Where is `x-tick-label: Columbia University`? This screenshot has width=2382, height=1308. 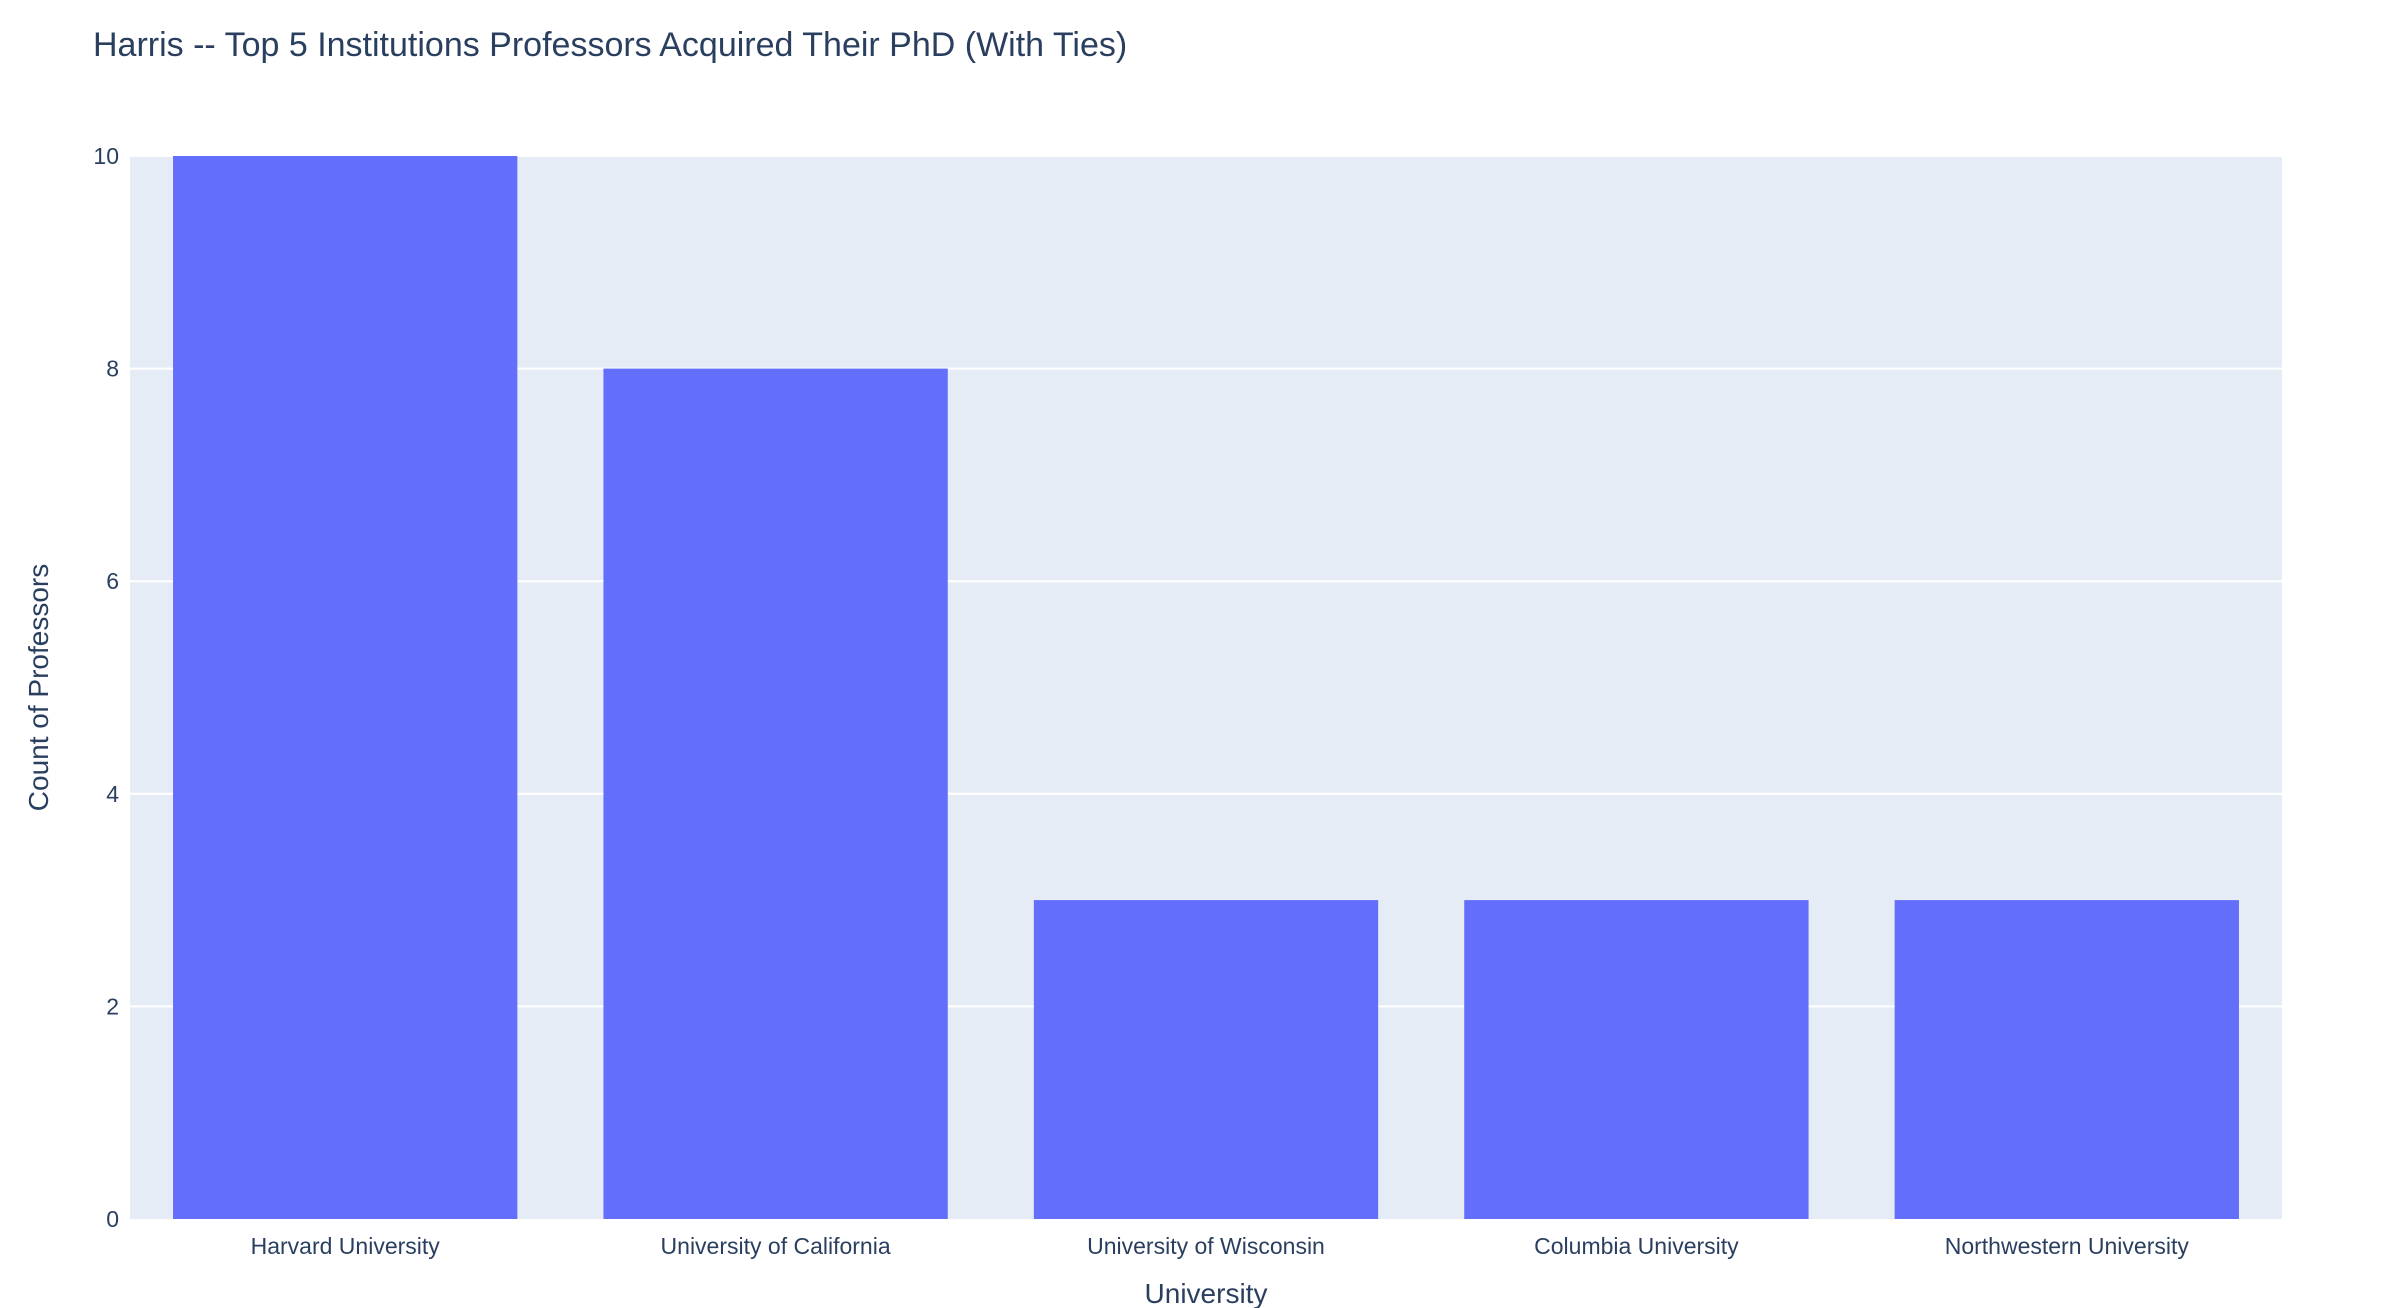 x-tick-label: Columbia University is located at coordinates (1636, 1246).